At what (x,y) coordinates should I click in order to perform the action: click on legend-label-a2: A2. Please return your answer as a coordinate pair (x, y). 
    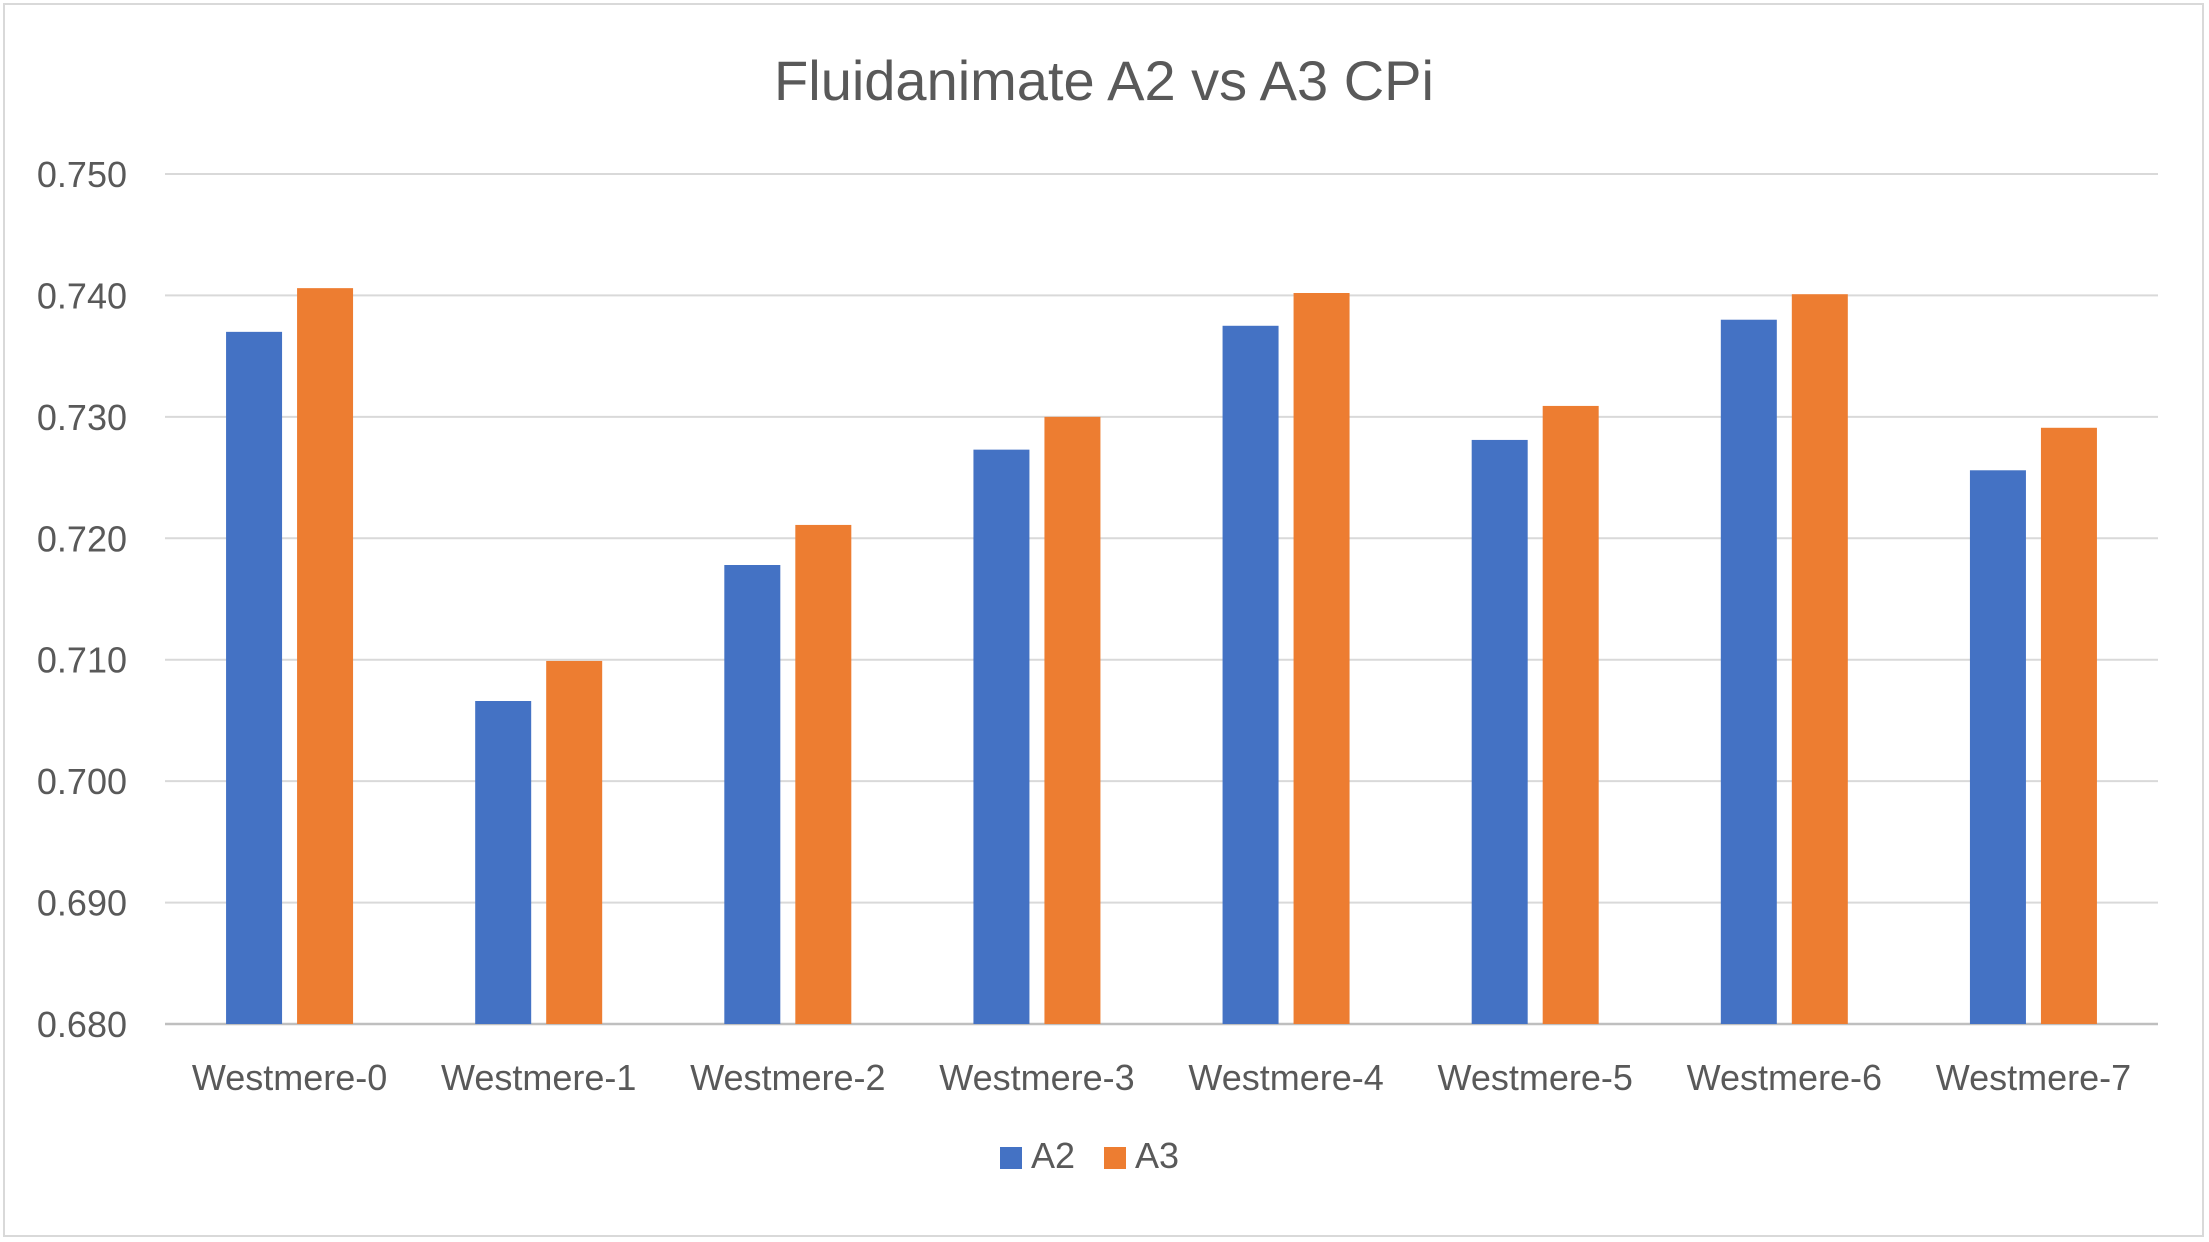
    Looking at the image, I should click on (1053, 1155).